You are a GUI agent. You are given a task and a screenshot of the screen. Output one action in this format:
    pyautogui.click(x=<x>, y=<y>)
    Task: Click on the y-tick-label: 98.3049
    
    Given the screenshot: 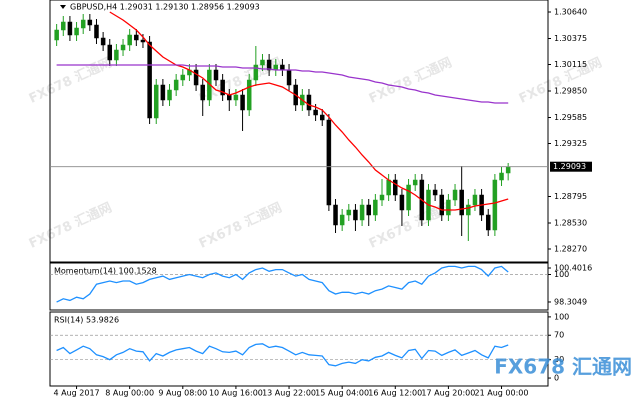 What is the action you would take?
    pyautogui.click(x=570, y=301)
    